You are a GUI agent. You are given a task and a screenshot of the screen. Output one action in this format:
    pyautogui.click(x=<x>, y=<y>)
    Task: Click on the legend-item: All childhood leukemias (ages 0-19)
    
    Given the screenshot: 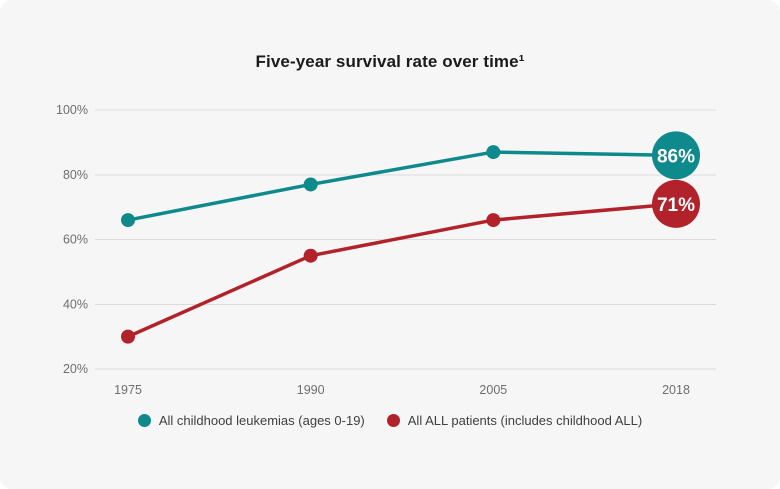 What is the action you would take?
    pyautogui.click(x=251, y=420)
    